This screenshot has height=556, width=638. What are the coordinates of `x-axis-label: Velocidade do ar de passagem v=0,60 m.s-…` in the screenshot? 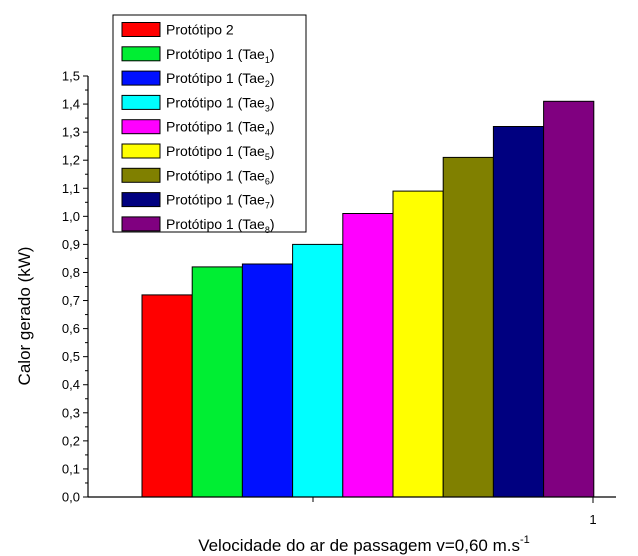 It's located at (364, 544).